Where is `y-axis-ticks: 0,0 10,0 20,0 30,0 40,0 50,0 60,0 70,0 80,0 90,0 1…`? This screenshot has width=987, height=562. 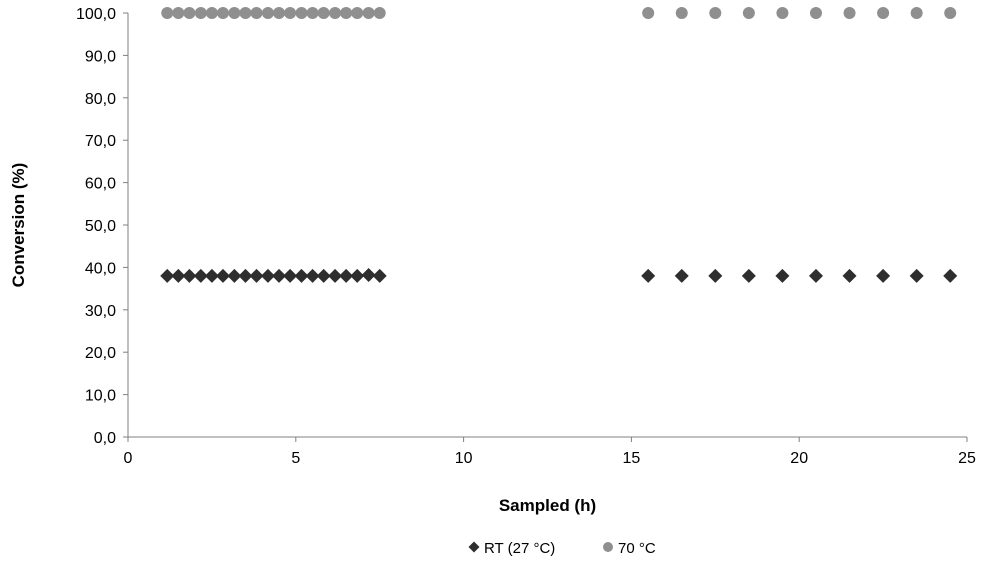
y-axis-ticks: 0,0 10,0 20,0 30,0 40,0 50,0 60,0 70,0 80,0 90,0 1… is located at coordinates (102, 226).